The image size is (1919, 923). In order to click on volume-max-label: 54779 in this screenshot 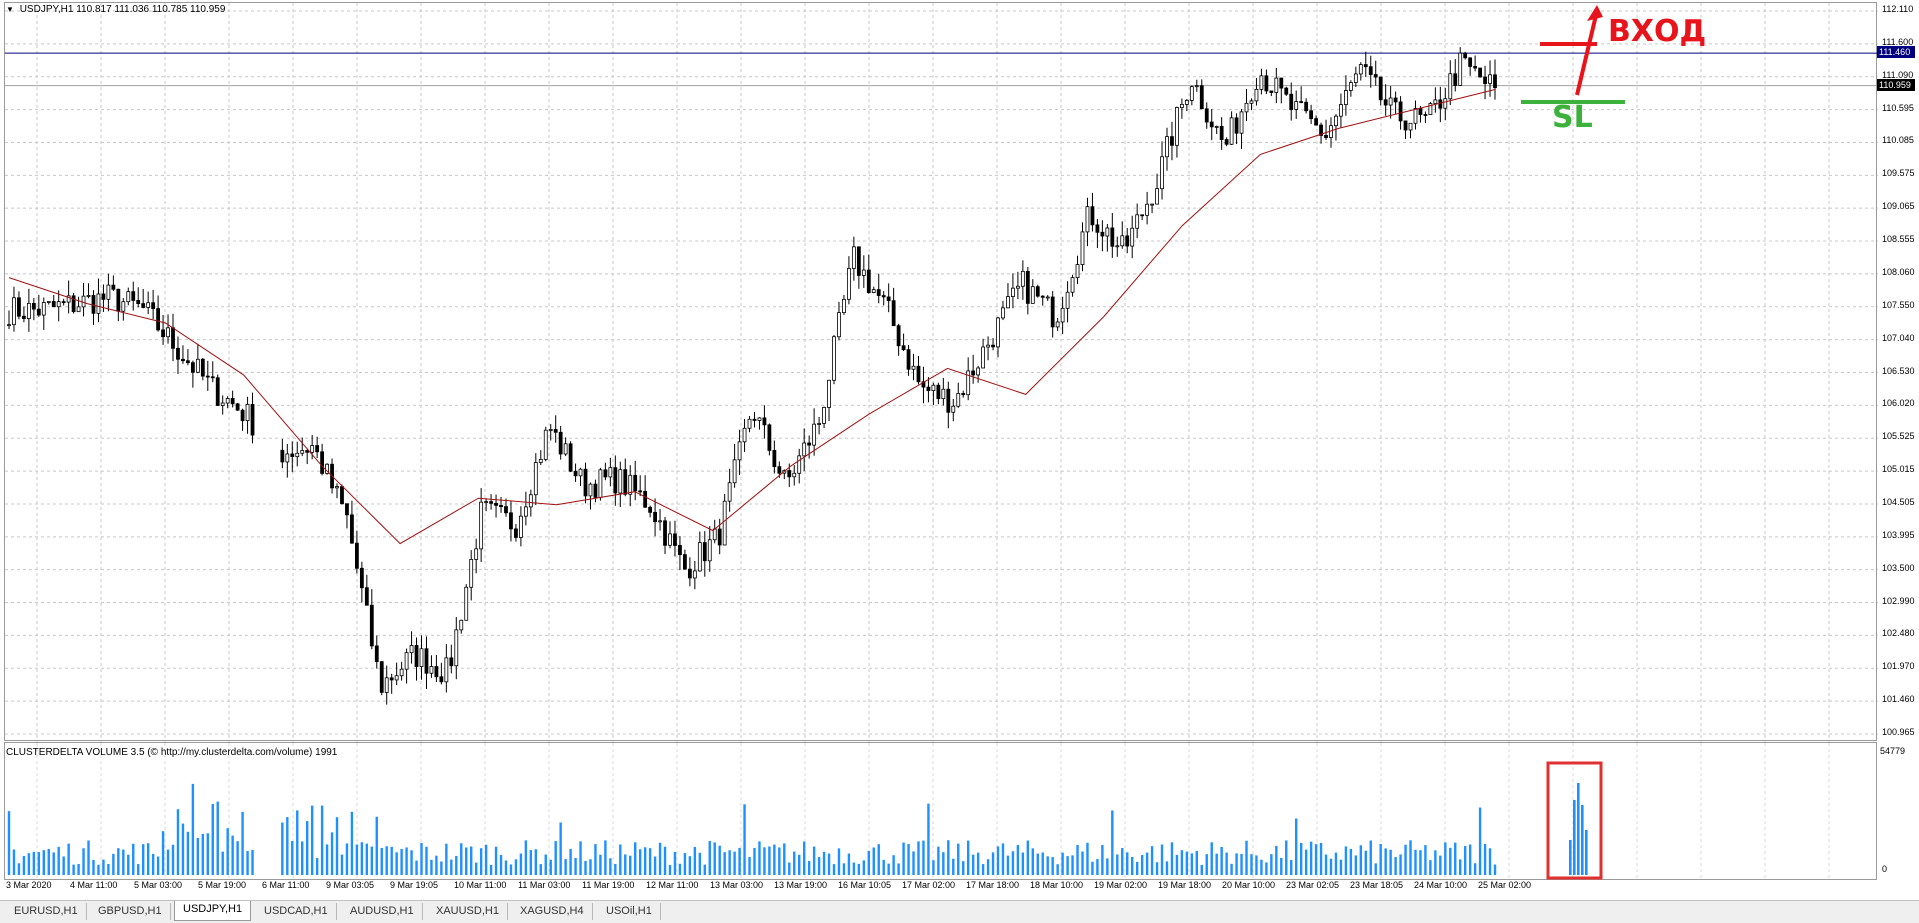, I will do `click(1893, 751)`.